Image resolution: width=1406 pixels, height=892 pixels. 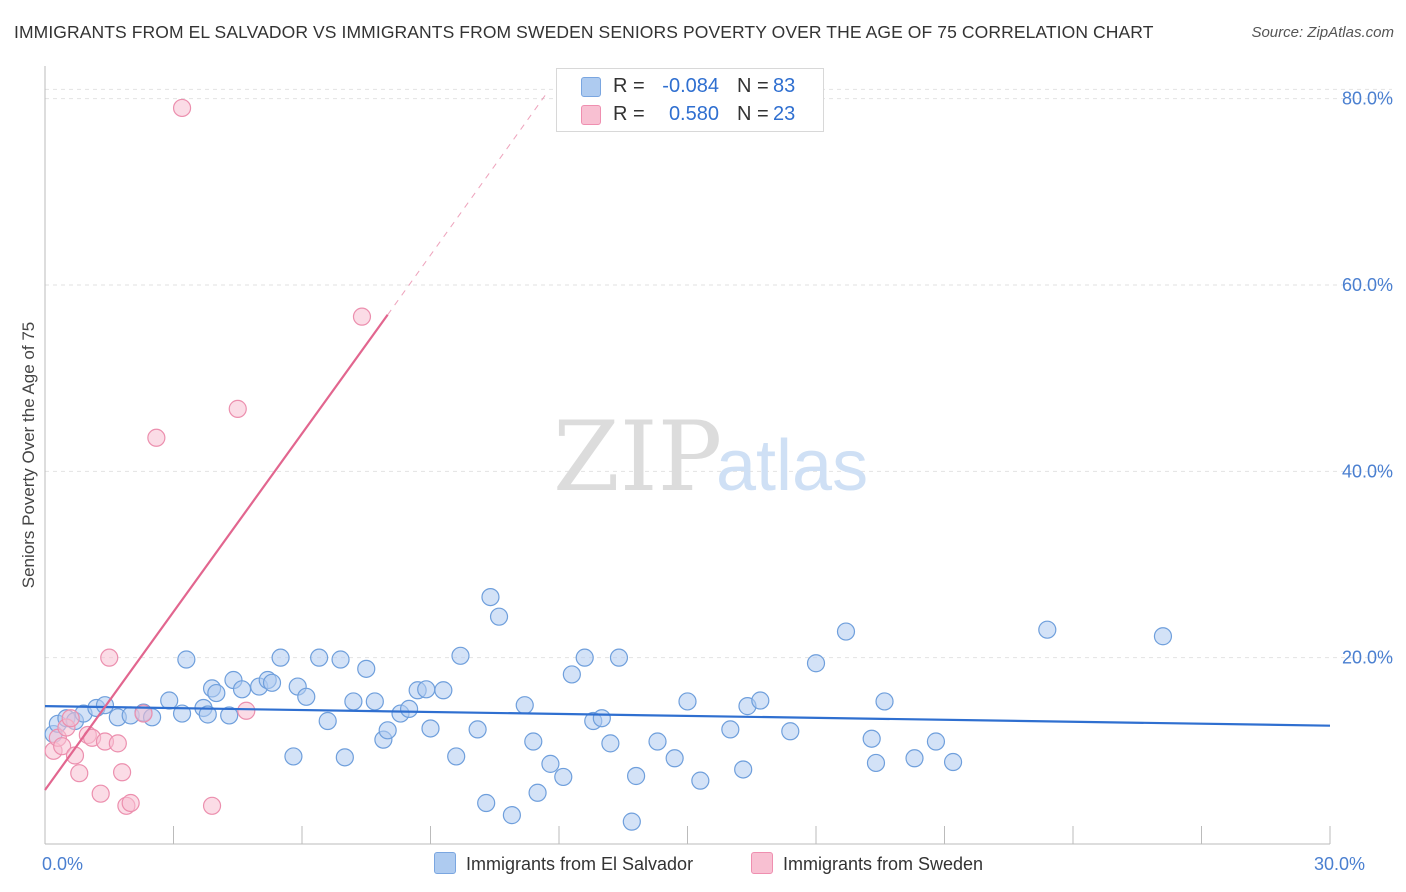 What do you see at coordinates (693, 114) in the screenshot?
I see `legend-r-value: 0.580` at bounding box center [693, 114].